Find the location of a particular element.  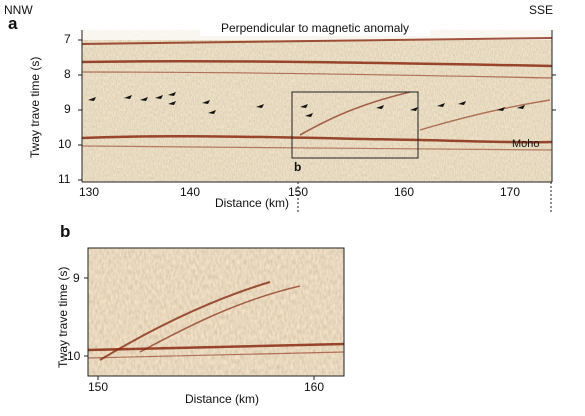

x-tick-170: 170 is located at coordinates (510, 192).